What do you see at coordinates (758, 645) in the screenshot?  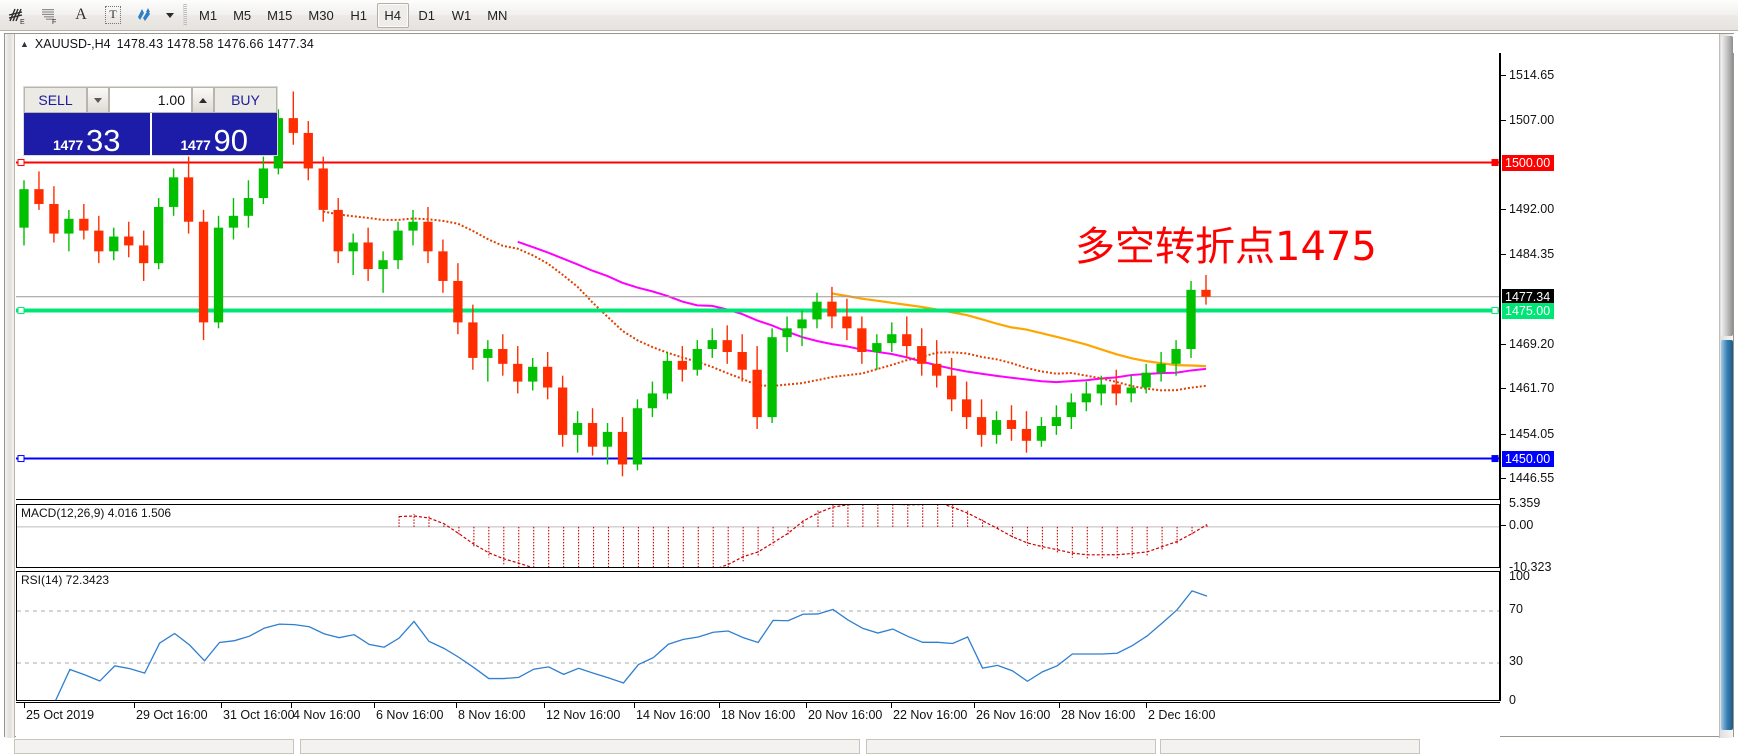 I see `rsi-canvas` at bounding box center [758, 645].